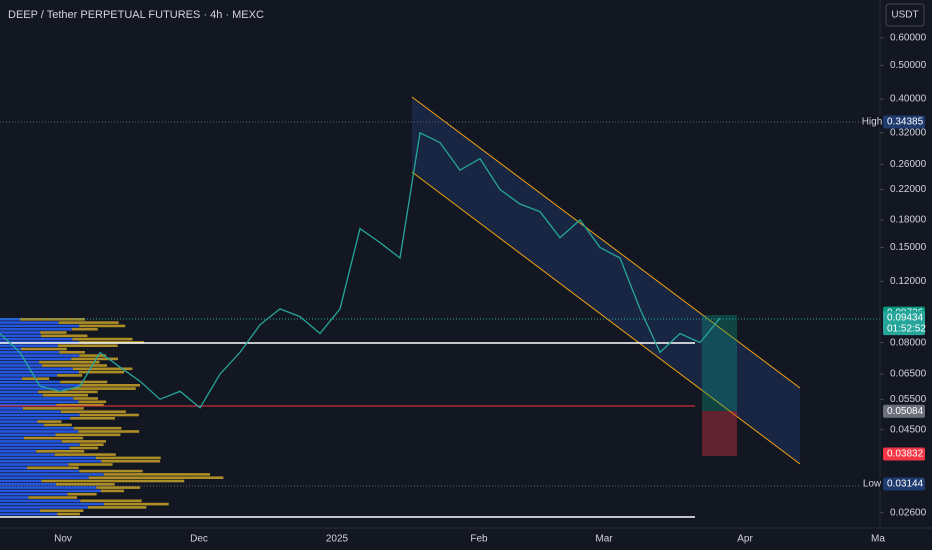  What do you see at coordinates (908, 189) in the screenshot?
I see `price-tick-label: 0.22000` at bounding box center [908, 189].